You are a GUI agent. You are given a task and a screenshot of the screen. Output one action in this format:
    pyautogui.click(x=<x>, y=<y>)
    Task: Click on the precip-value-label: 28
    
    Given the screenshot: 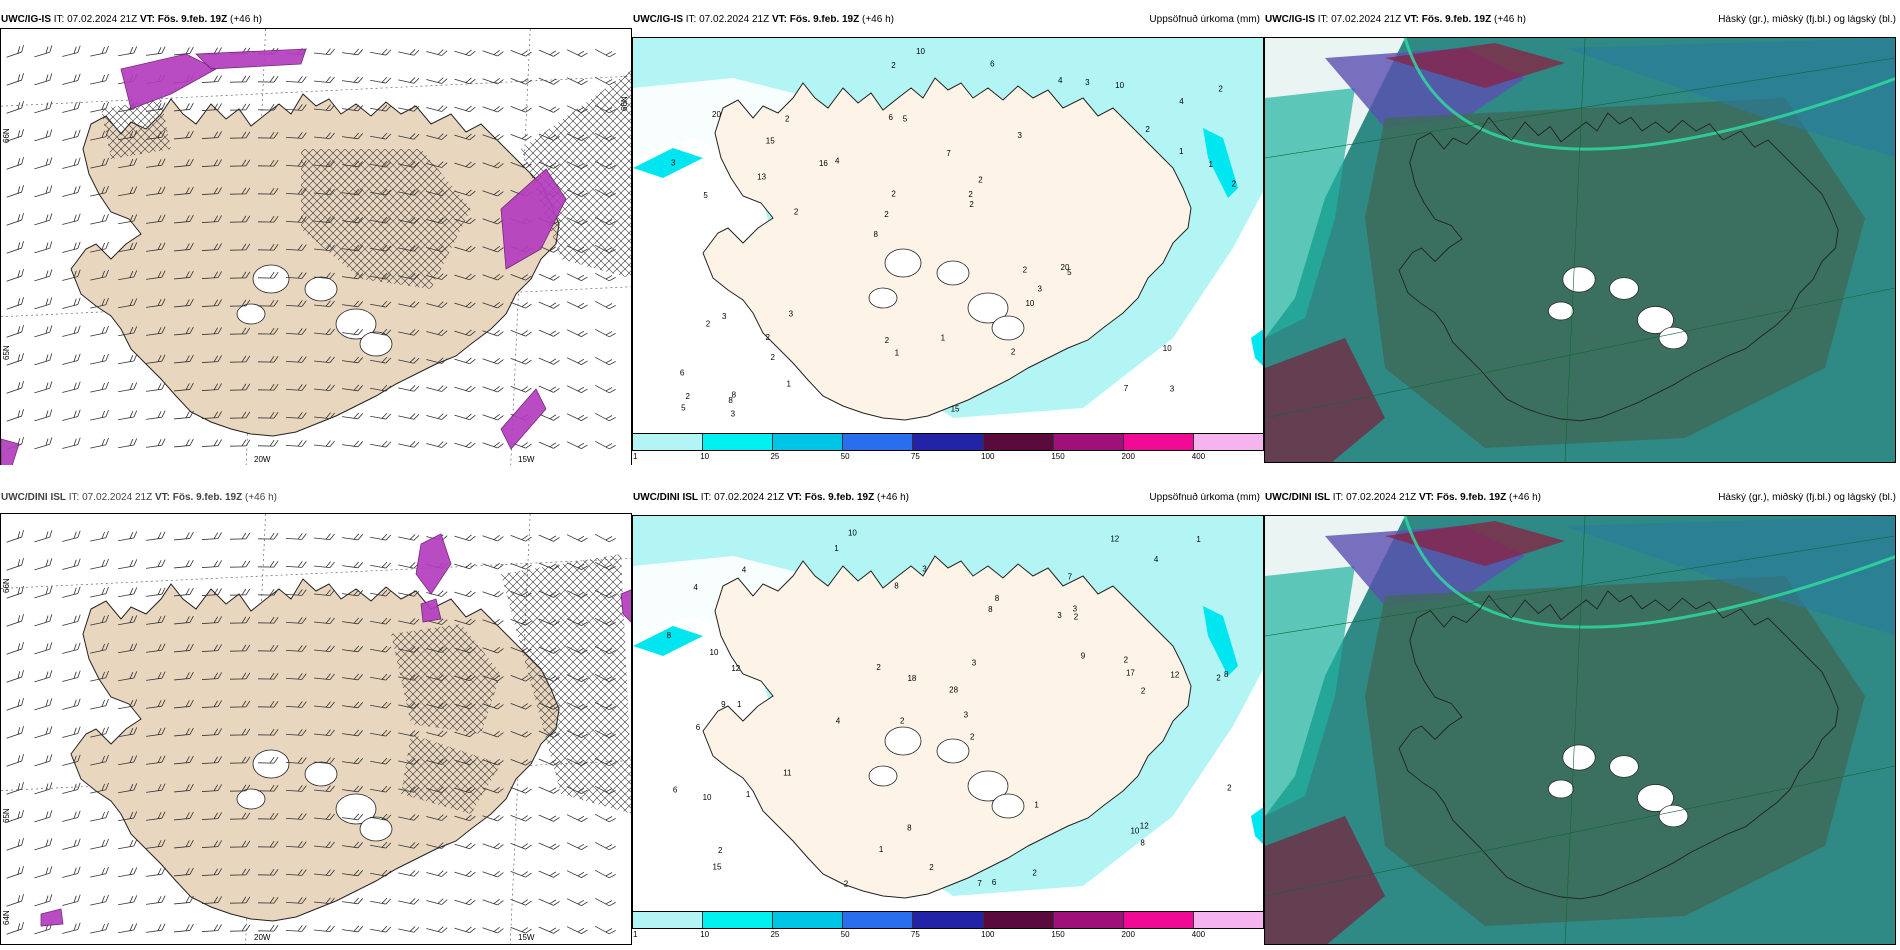 What is the action you would take?
    pyautogui.click(x=953, y=689)
    